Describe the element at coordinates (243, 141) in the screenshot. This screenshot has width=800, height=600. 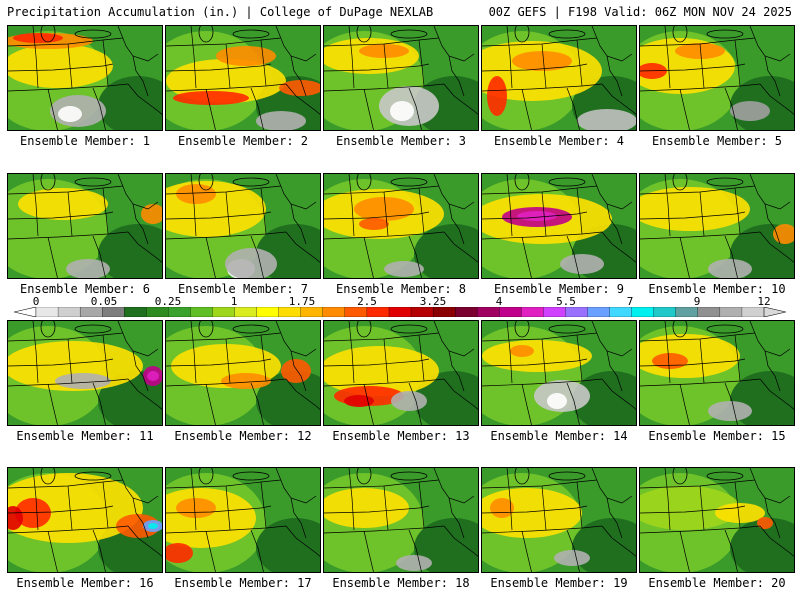
I see `ensemble-member-label: Ensemble Member: 2` at that location.